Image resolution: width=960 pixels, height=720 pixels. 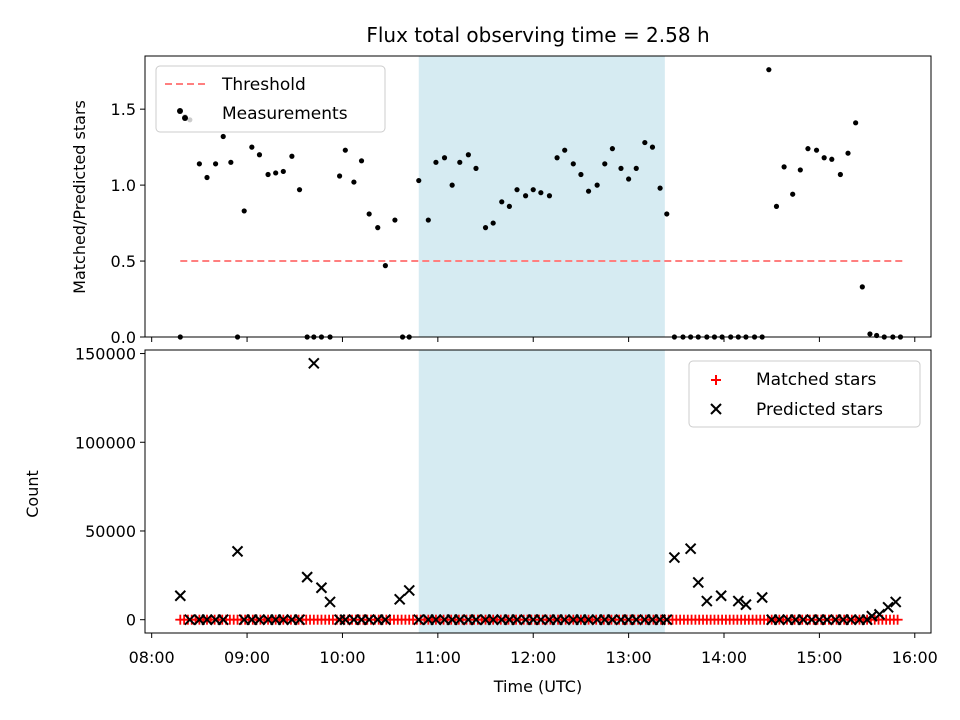 What do you see at coordinates (819, 410) in the screenshot?
I see `legend-predicted-label: Predicted stars` at bounding box center [819, 410].